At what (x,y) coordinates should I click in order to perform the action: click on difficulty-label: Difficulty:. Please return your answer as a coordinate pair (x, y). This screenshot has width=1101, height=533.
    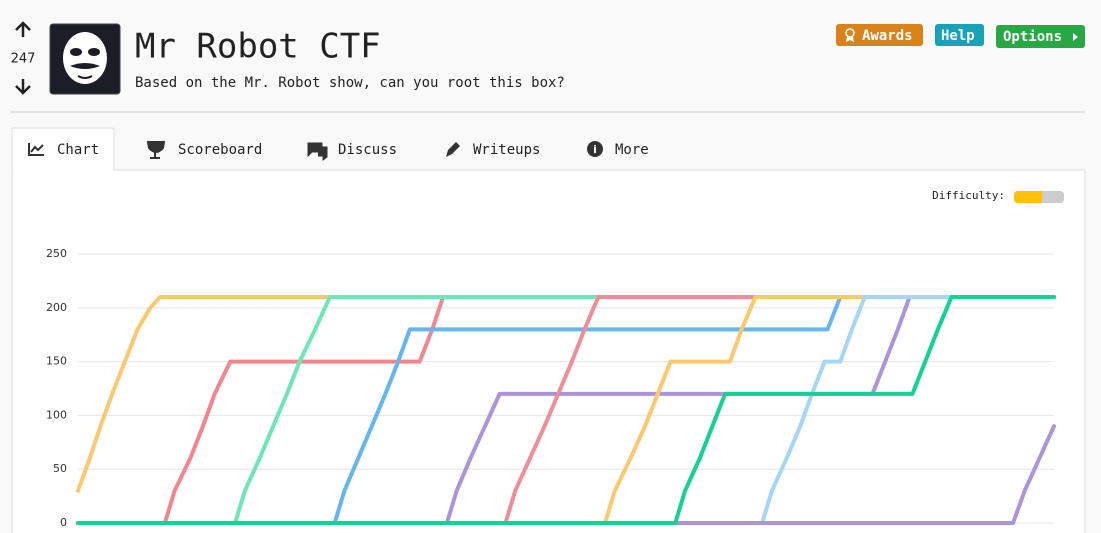
    Looking at the image, I should click on (968, 195).